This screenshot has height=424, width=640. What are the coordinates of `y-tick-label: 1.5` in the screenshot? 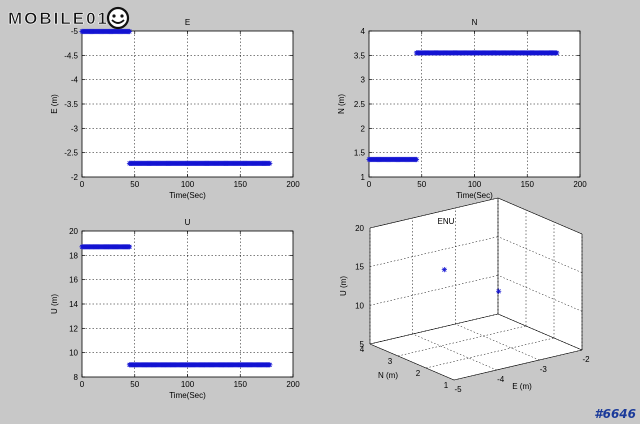 It's located at (360, 153).